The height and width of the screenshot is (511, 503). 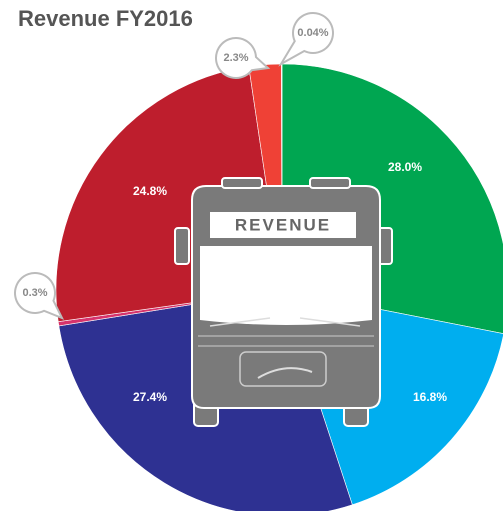 I want to click on mirror, so click(x=182, y=246).